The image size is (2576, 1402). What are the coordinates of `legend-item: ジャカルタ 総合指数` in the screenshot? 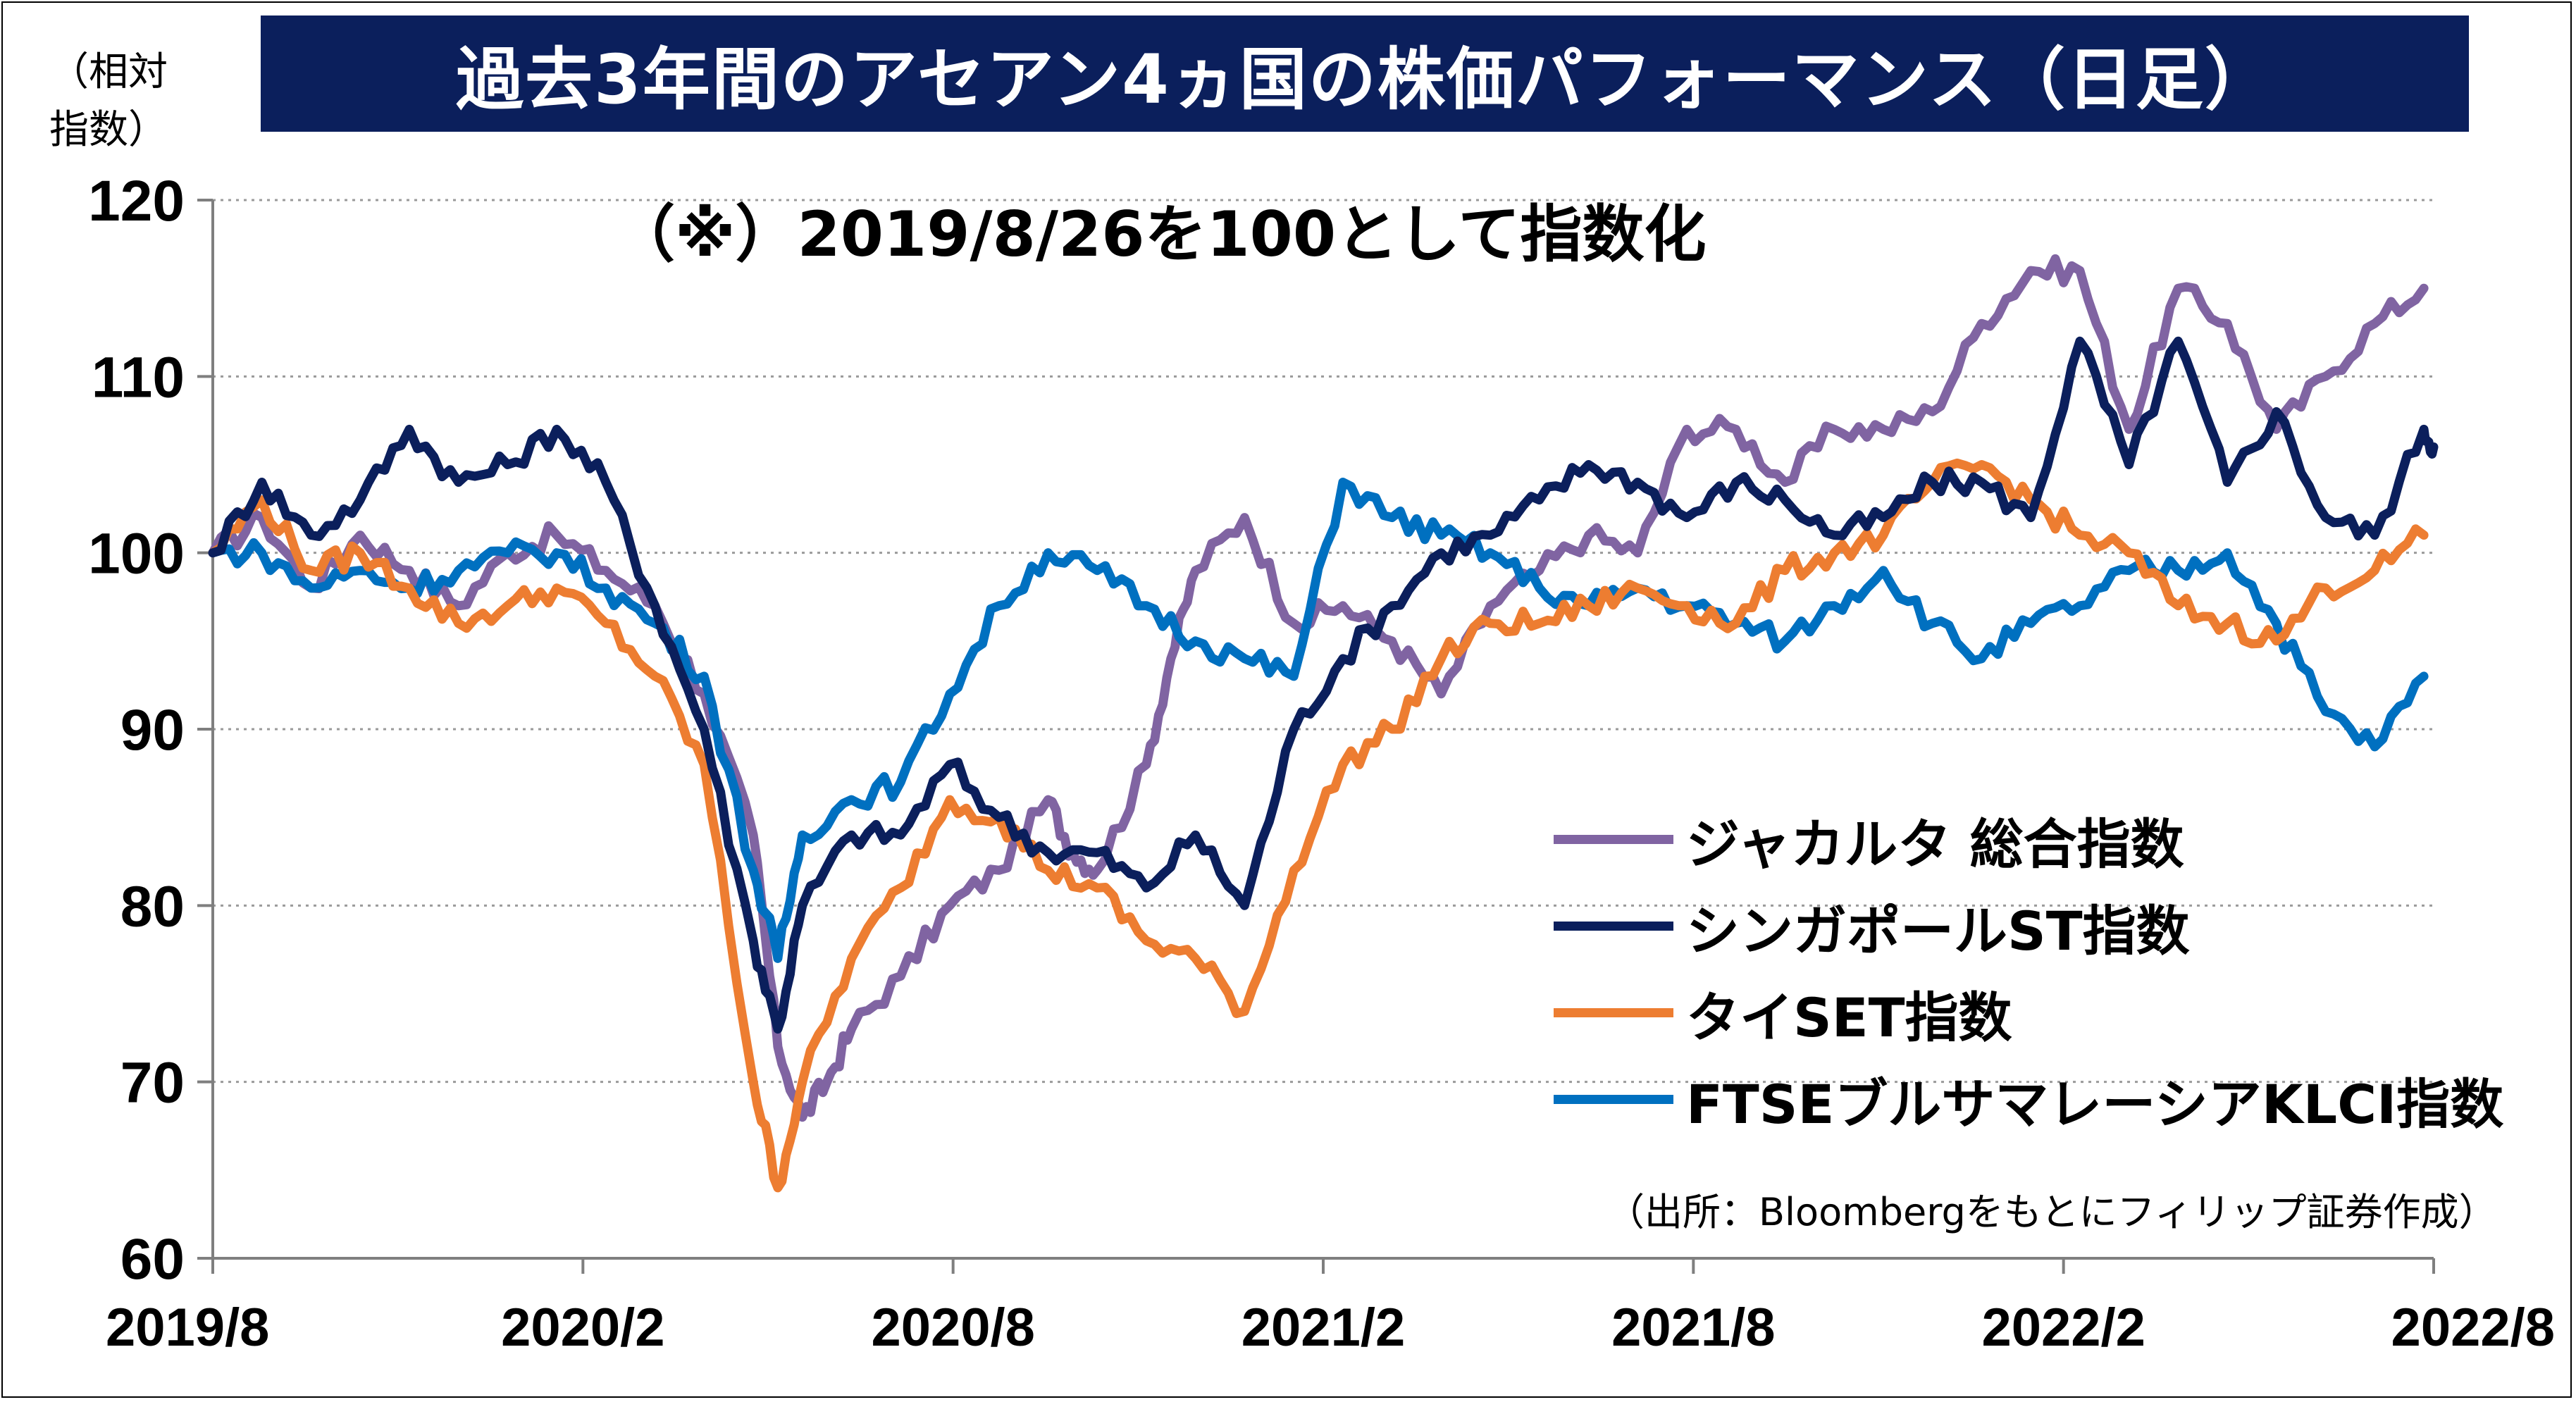 It's located at (2028, 839).